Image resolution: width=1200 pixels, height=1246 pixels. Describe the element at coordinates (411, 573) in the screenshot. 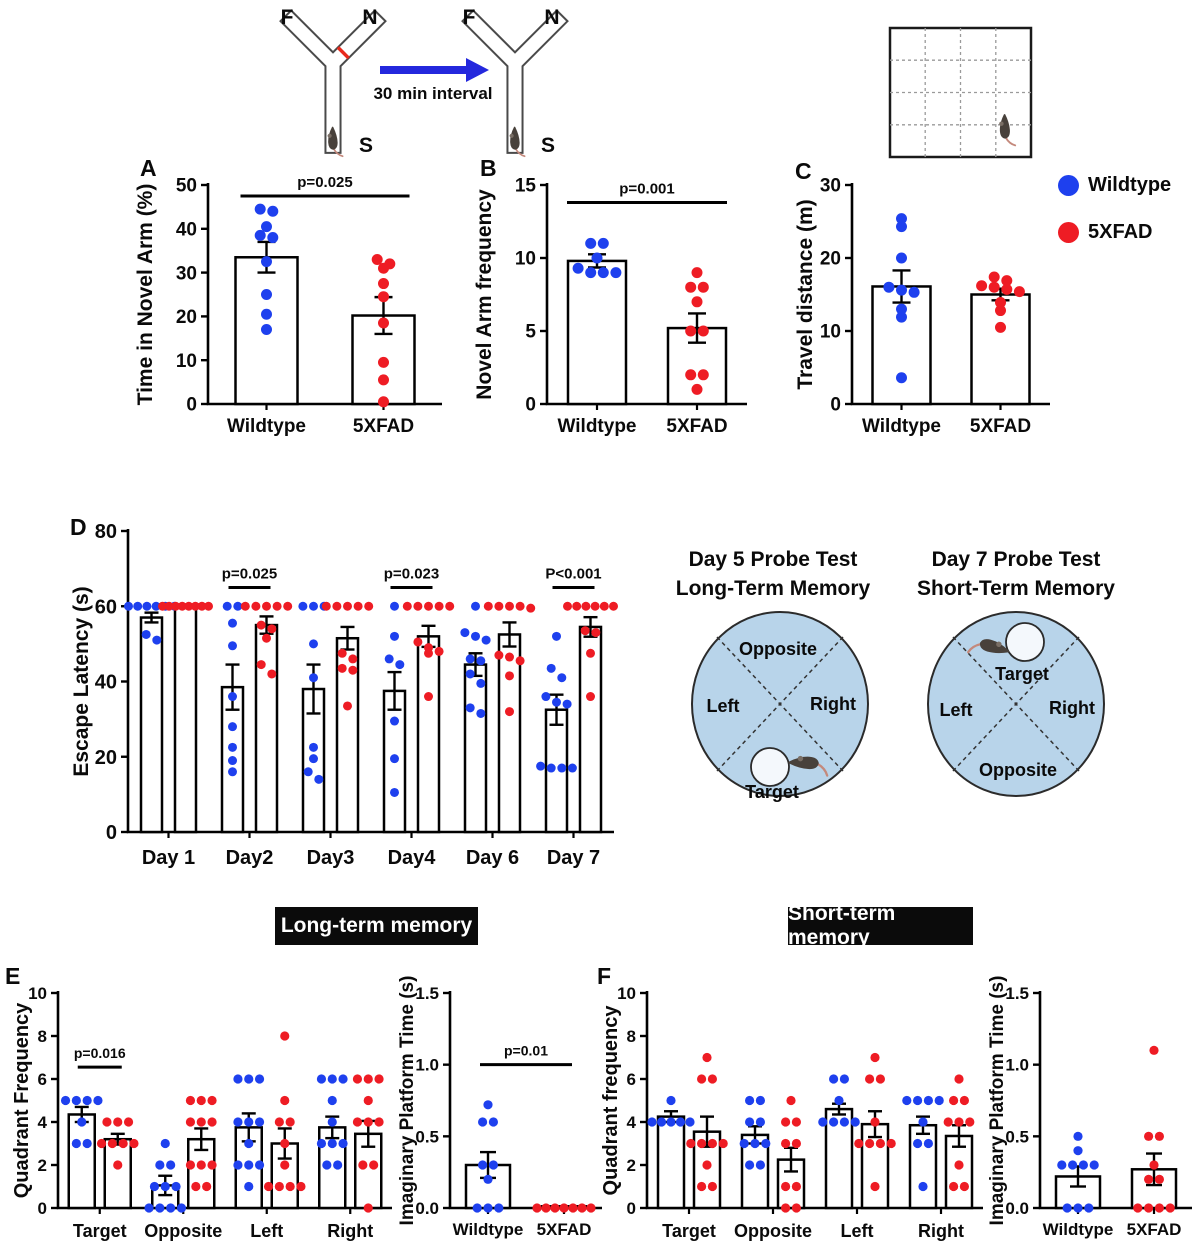

I see `sig-label: p=0.023` at that location.